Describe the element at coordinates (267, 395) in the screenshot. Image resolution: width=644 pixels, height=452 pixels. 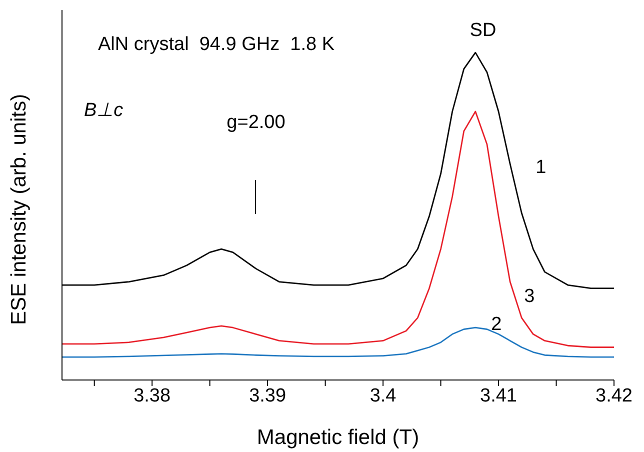
I see `x-tick-label: 3.39` at that location.